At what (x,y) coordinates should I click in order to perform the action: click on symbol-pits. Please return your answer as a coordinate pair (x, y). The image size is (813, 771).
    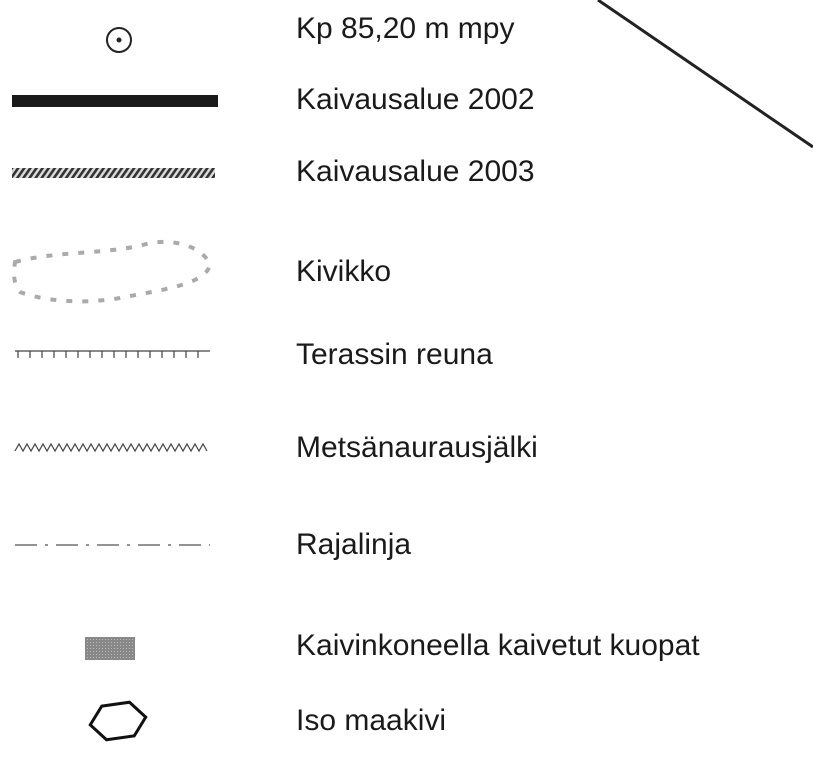
    Looking at the image, I should click on (110, 648).